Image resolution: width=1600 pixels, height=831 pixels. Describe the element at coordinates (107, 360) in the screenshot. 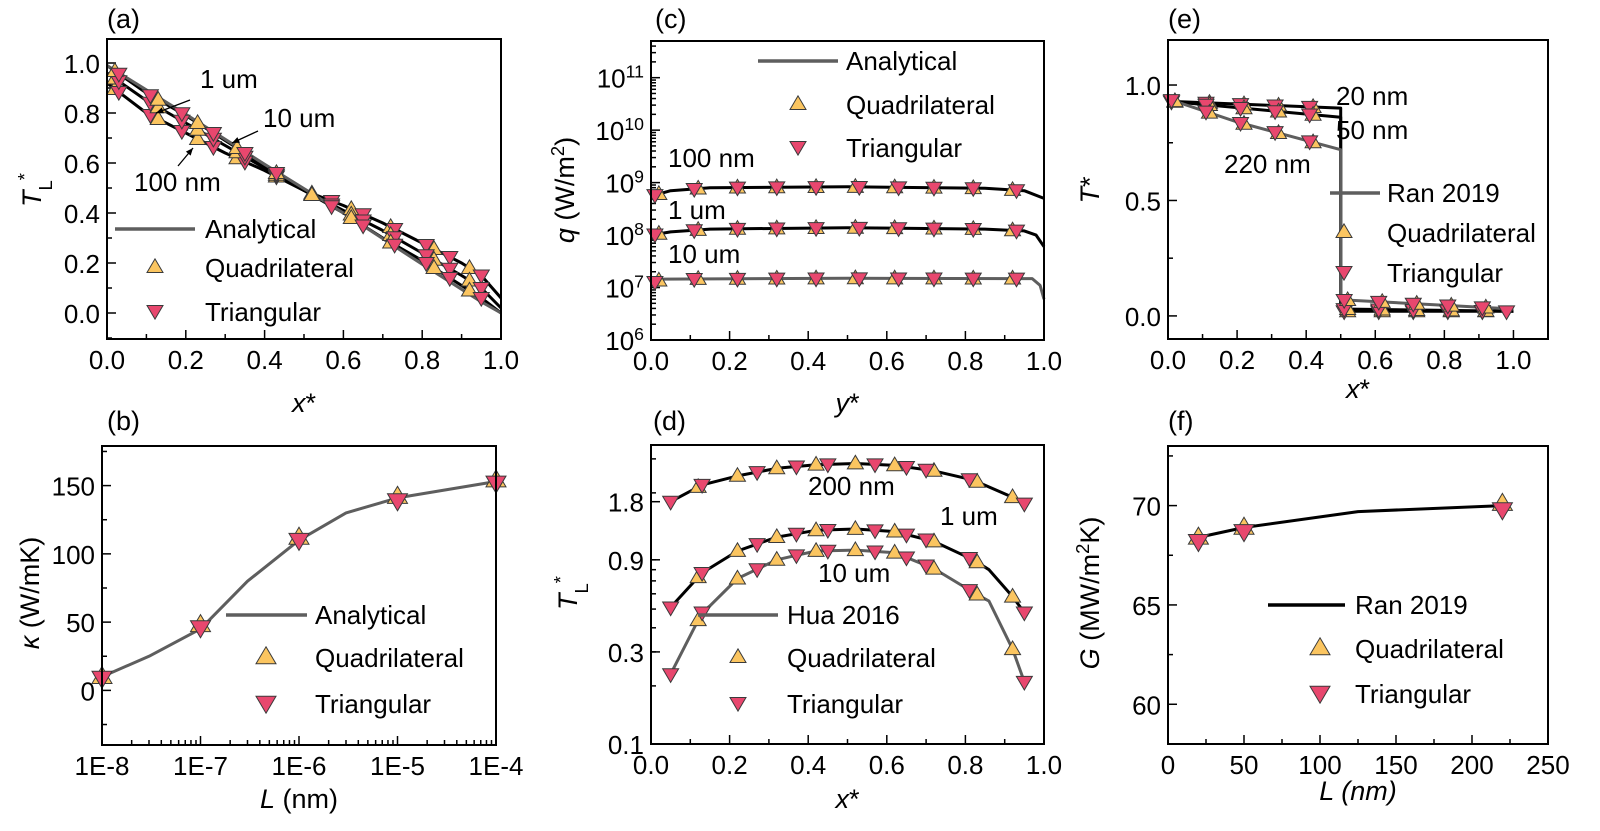

I see `x-tick-label: 0.0` at that location.